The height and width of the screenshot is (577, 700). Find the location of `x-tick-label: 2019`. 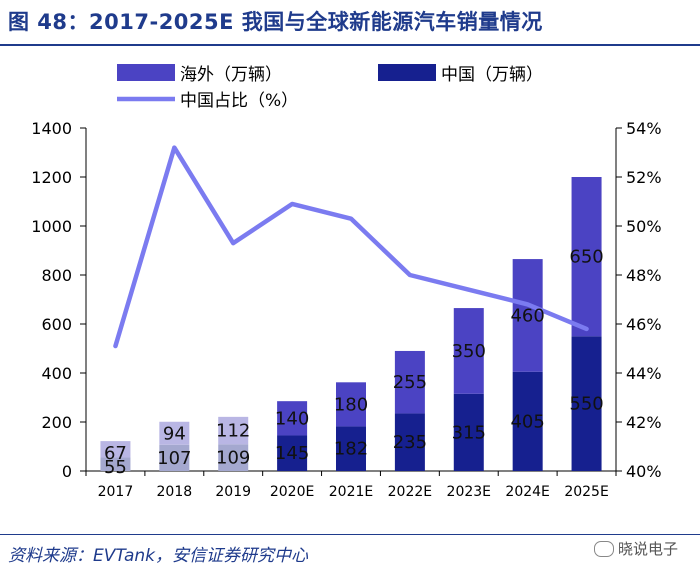

x-tick-label: 2019 is located at coordinates (233, 492).